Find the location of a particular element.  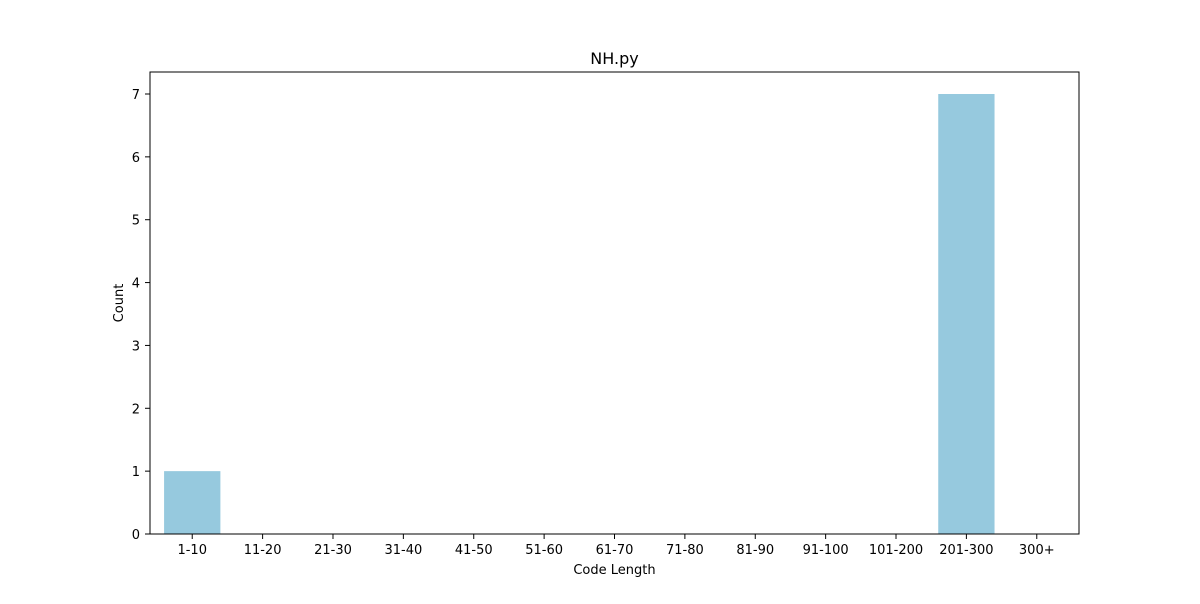

y-axis-label: Count is located at coordinates (119, 303).